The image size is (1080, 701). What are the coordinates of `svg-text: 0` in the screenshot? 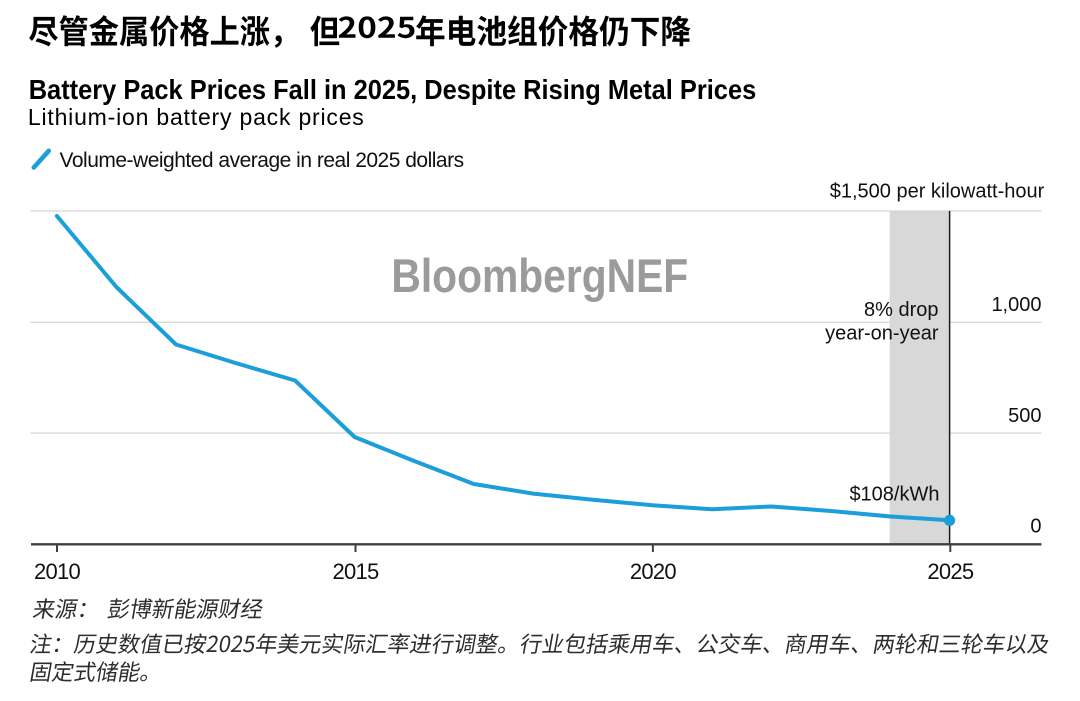 It's located at (1035, 527).